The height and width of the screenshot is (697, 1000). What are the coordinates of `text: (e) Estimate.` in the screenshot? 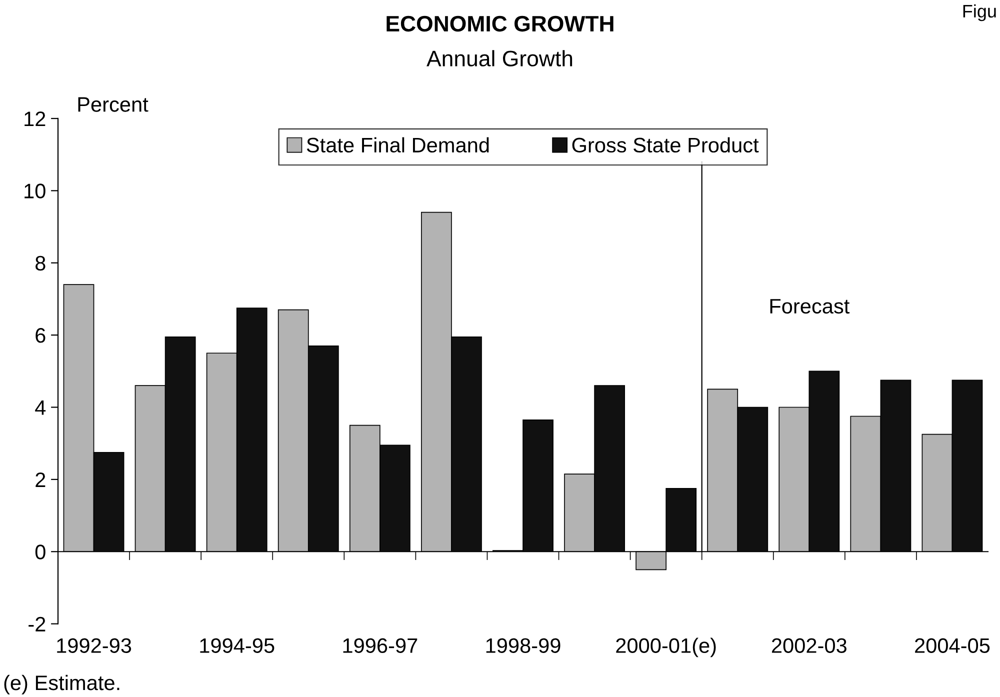 It's located at (62, 684).